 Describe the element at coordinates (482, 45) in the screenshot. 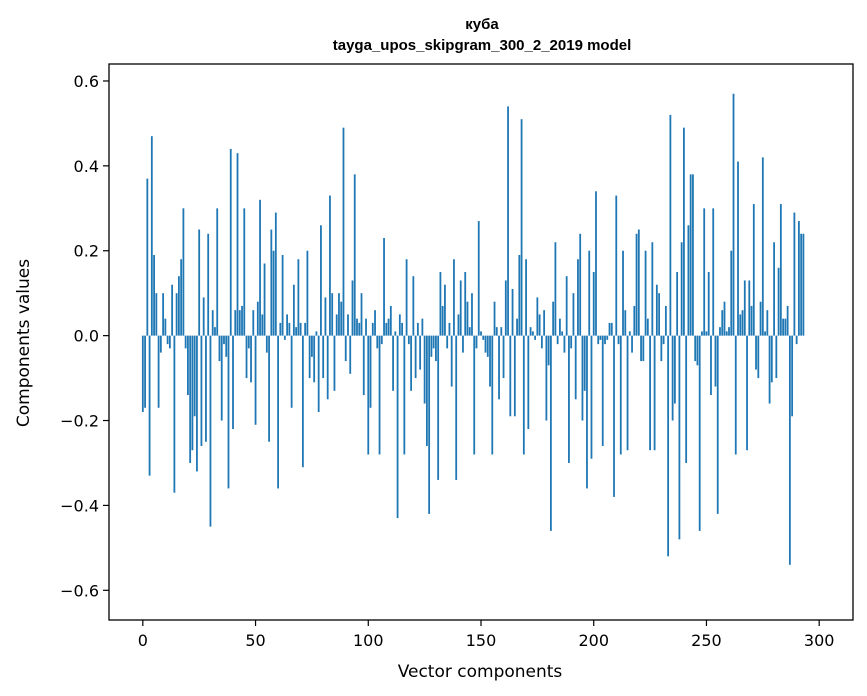

I see `chart-subtitle: tayga_upos_skipgram_300_2_2019 model` at that location.